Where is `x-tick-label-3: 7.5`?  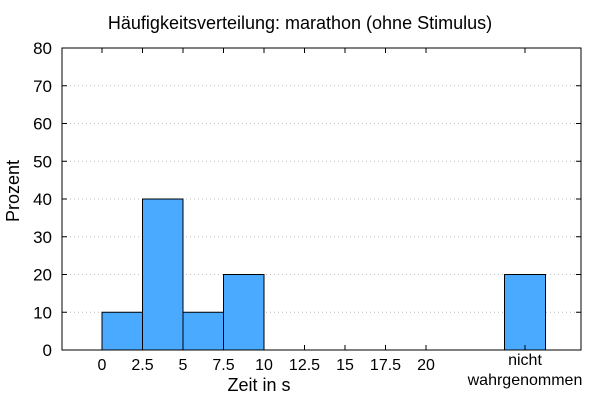
x-tick-label-3: 7.5 is located at coordinates (223, 365).